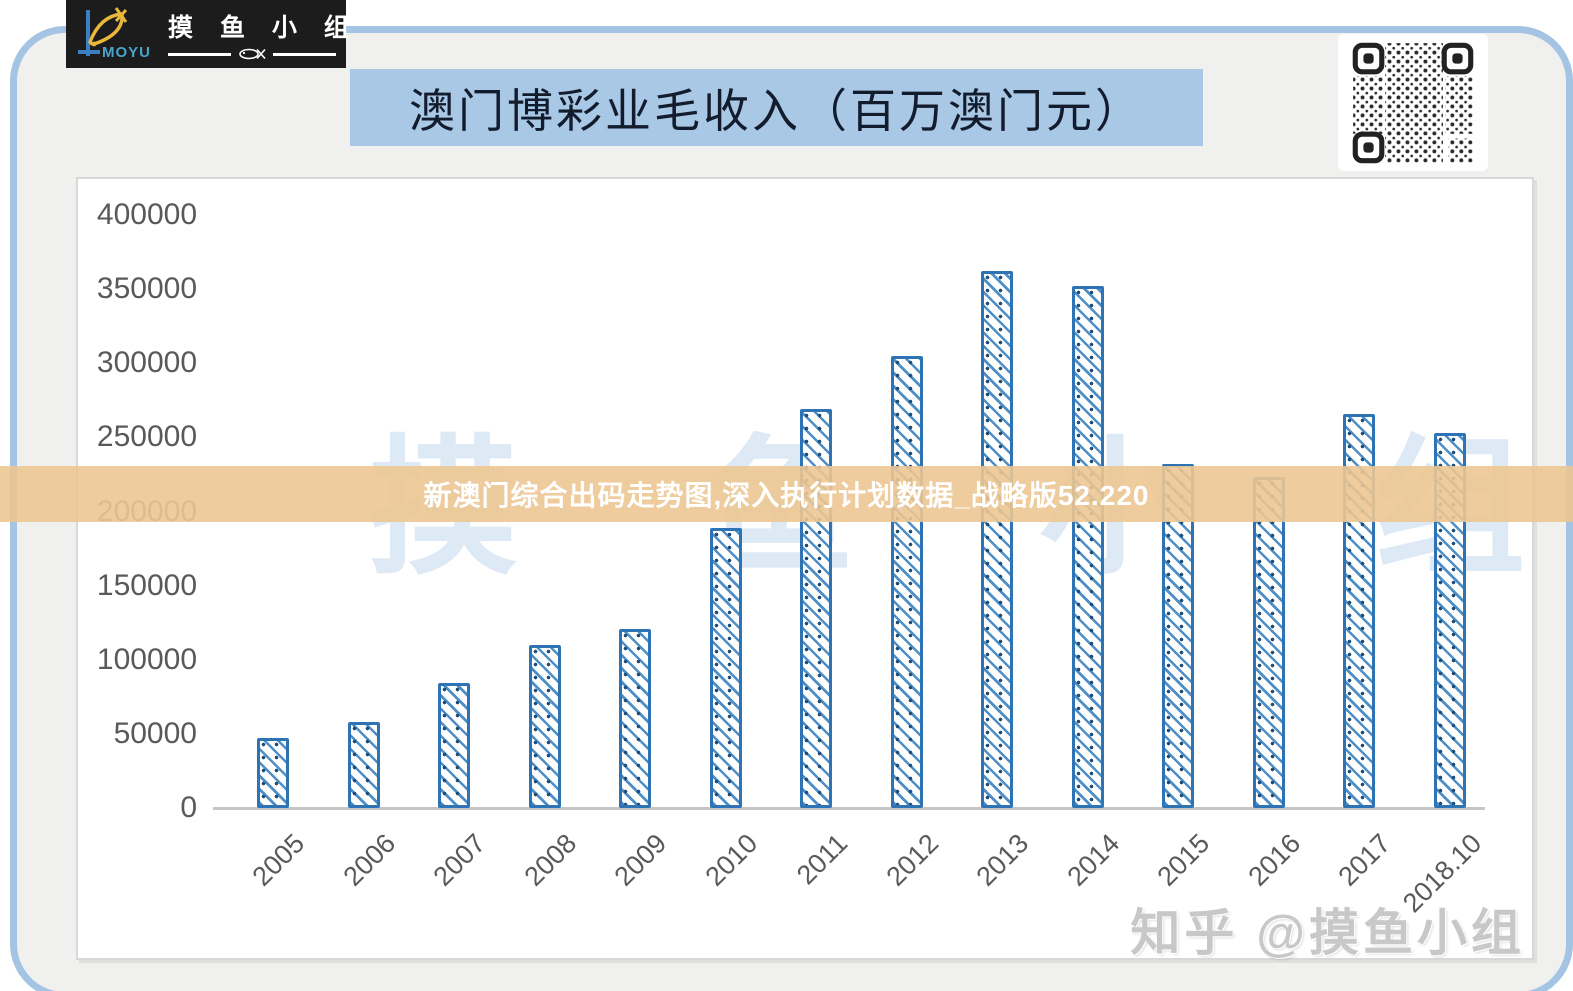 This screenshot has width=1573, height=991. What do you see at coordinates (459, 860) in the screenshot?
I see `x-axis-tick-label: 2007` at bounding box center [459, 860].